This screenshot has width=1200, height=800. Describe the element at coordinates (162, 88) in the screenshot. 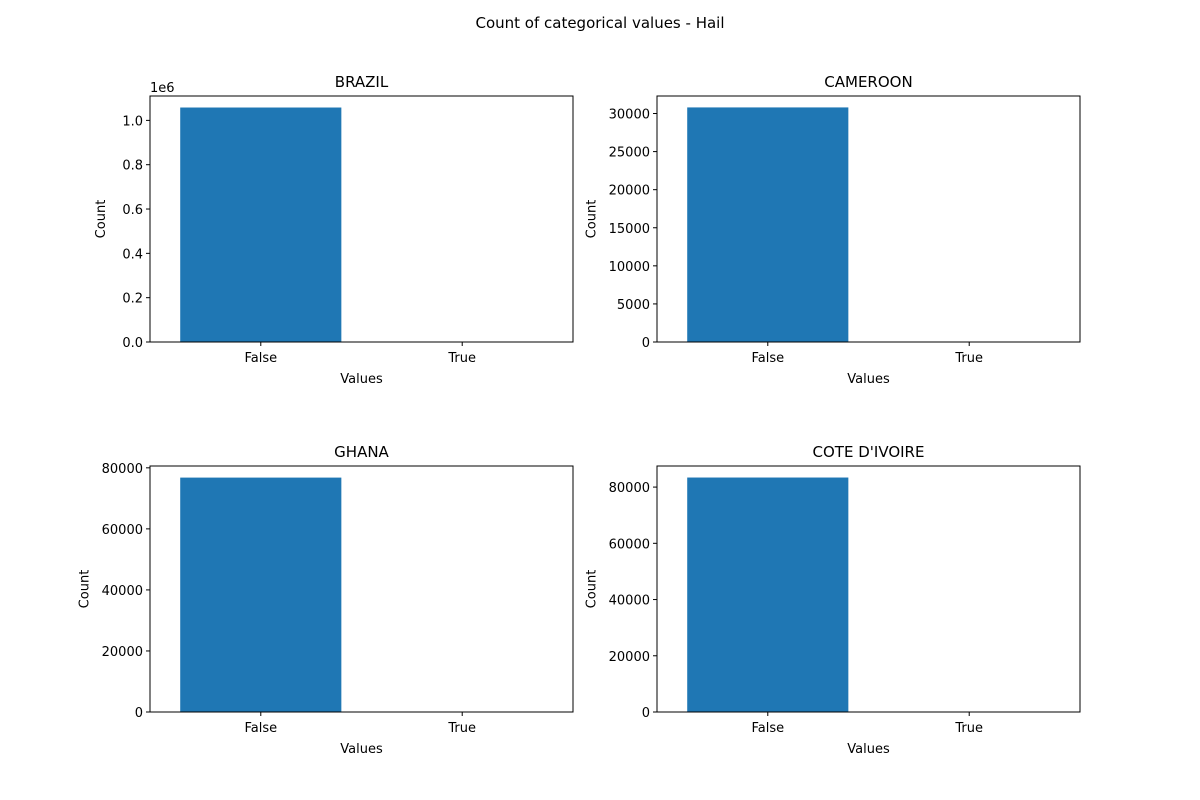

I see `y-offset-label: 1e6` at that location.